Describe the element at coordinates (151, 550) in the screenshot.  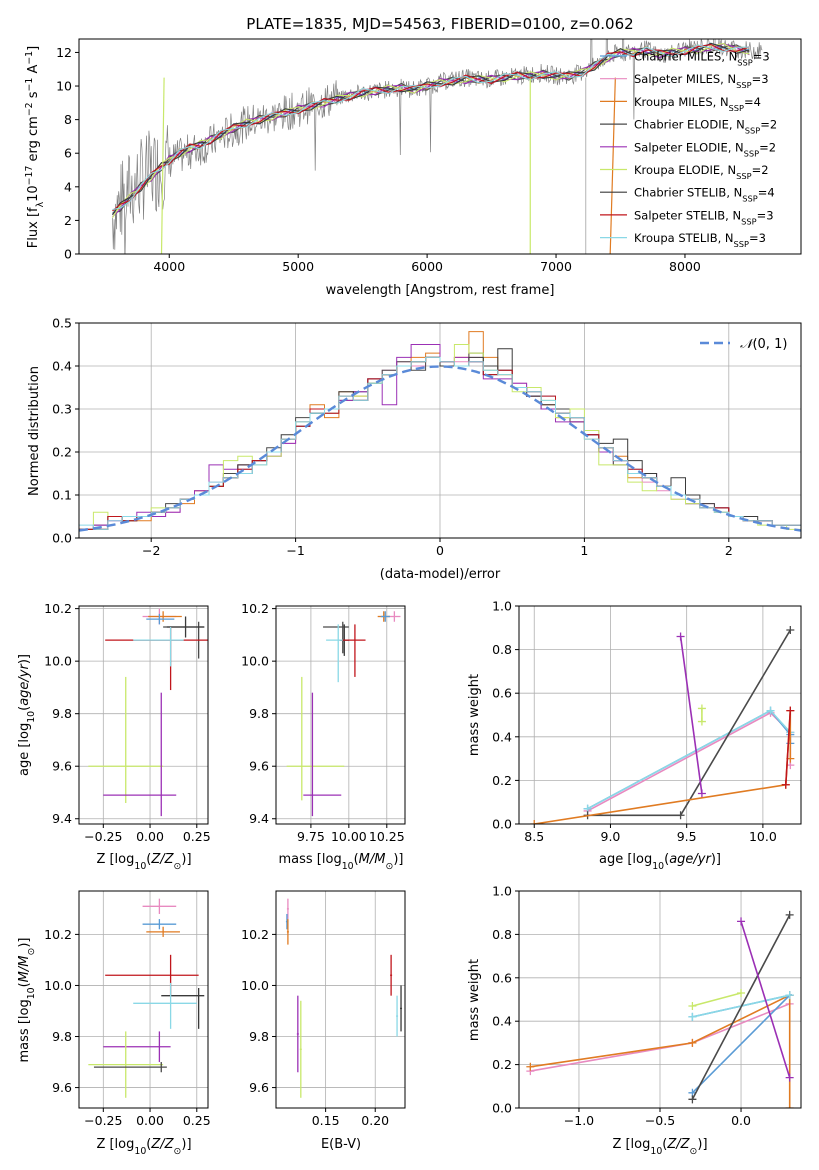
I see `residuals-xtick-label: −2` at that location.